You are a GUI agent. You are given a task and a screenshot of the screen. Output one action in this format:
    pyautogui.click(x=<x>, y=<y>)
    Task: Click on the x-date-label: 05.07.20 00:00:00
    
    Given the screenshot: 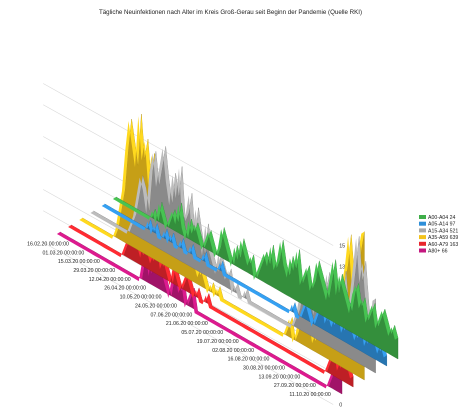 What is the action you would take?
    pyautogui.click(x=202, y=333)
    